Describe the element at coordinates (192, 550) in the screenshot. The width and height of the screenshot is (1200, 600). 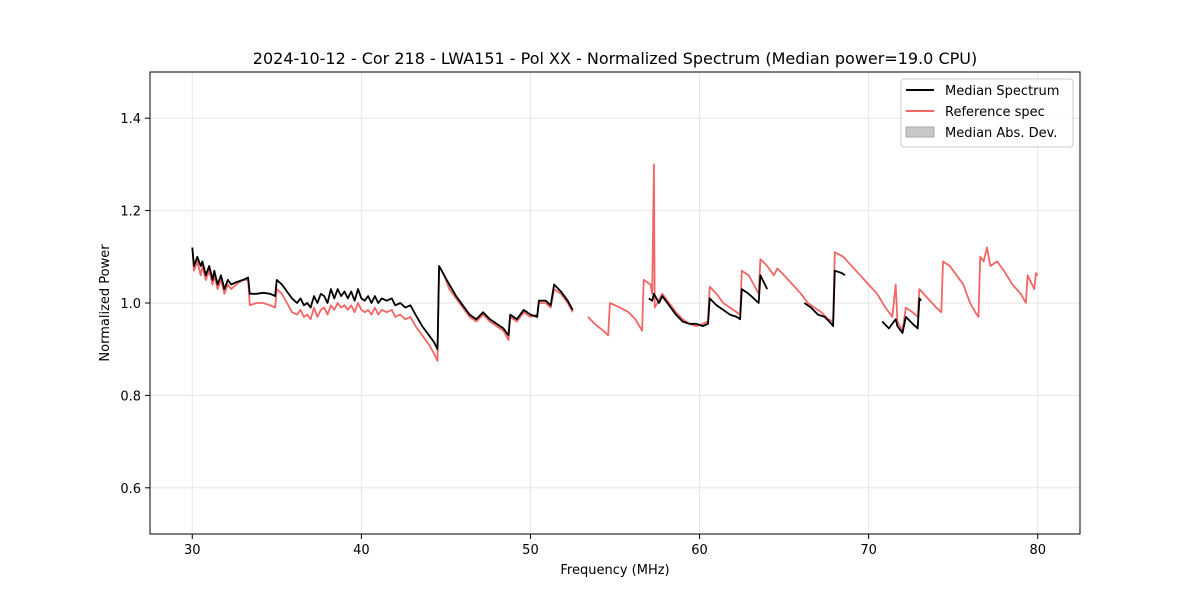
I see `x-tick-label: 30` at that location.